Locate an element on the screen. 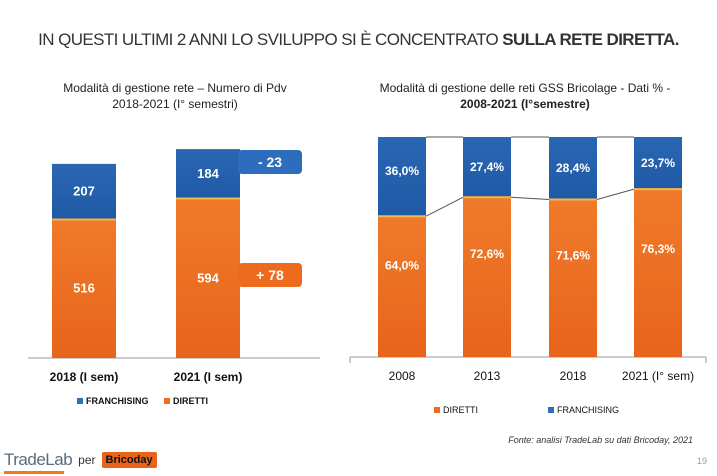  footer-per: per is located at coordinates (87, 460).